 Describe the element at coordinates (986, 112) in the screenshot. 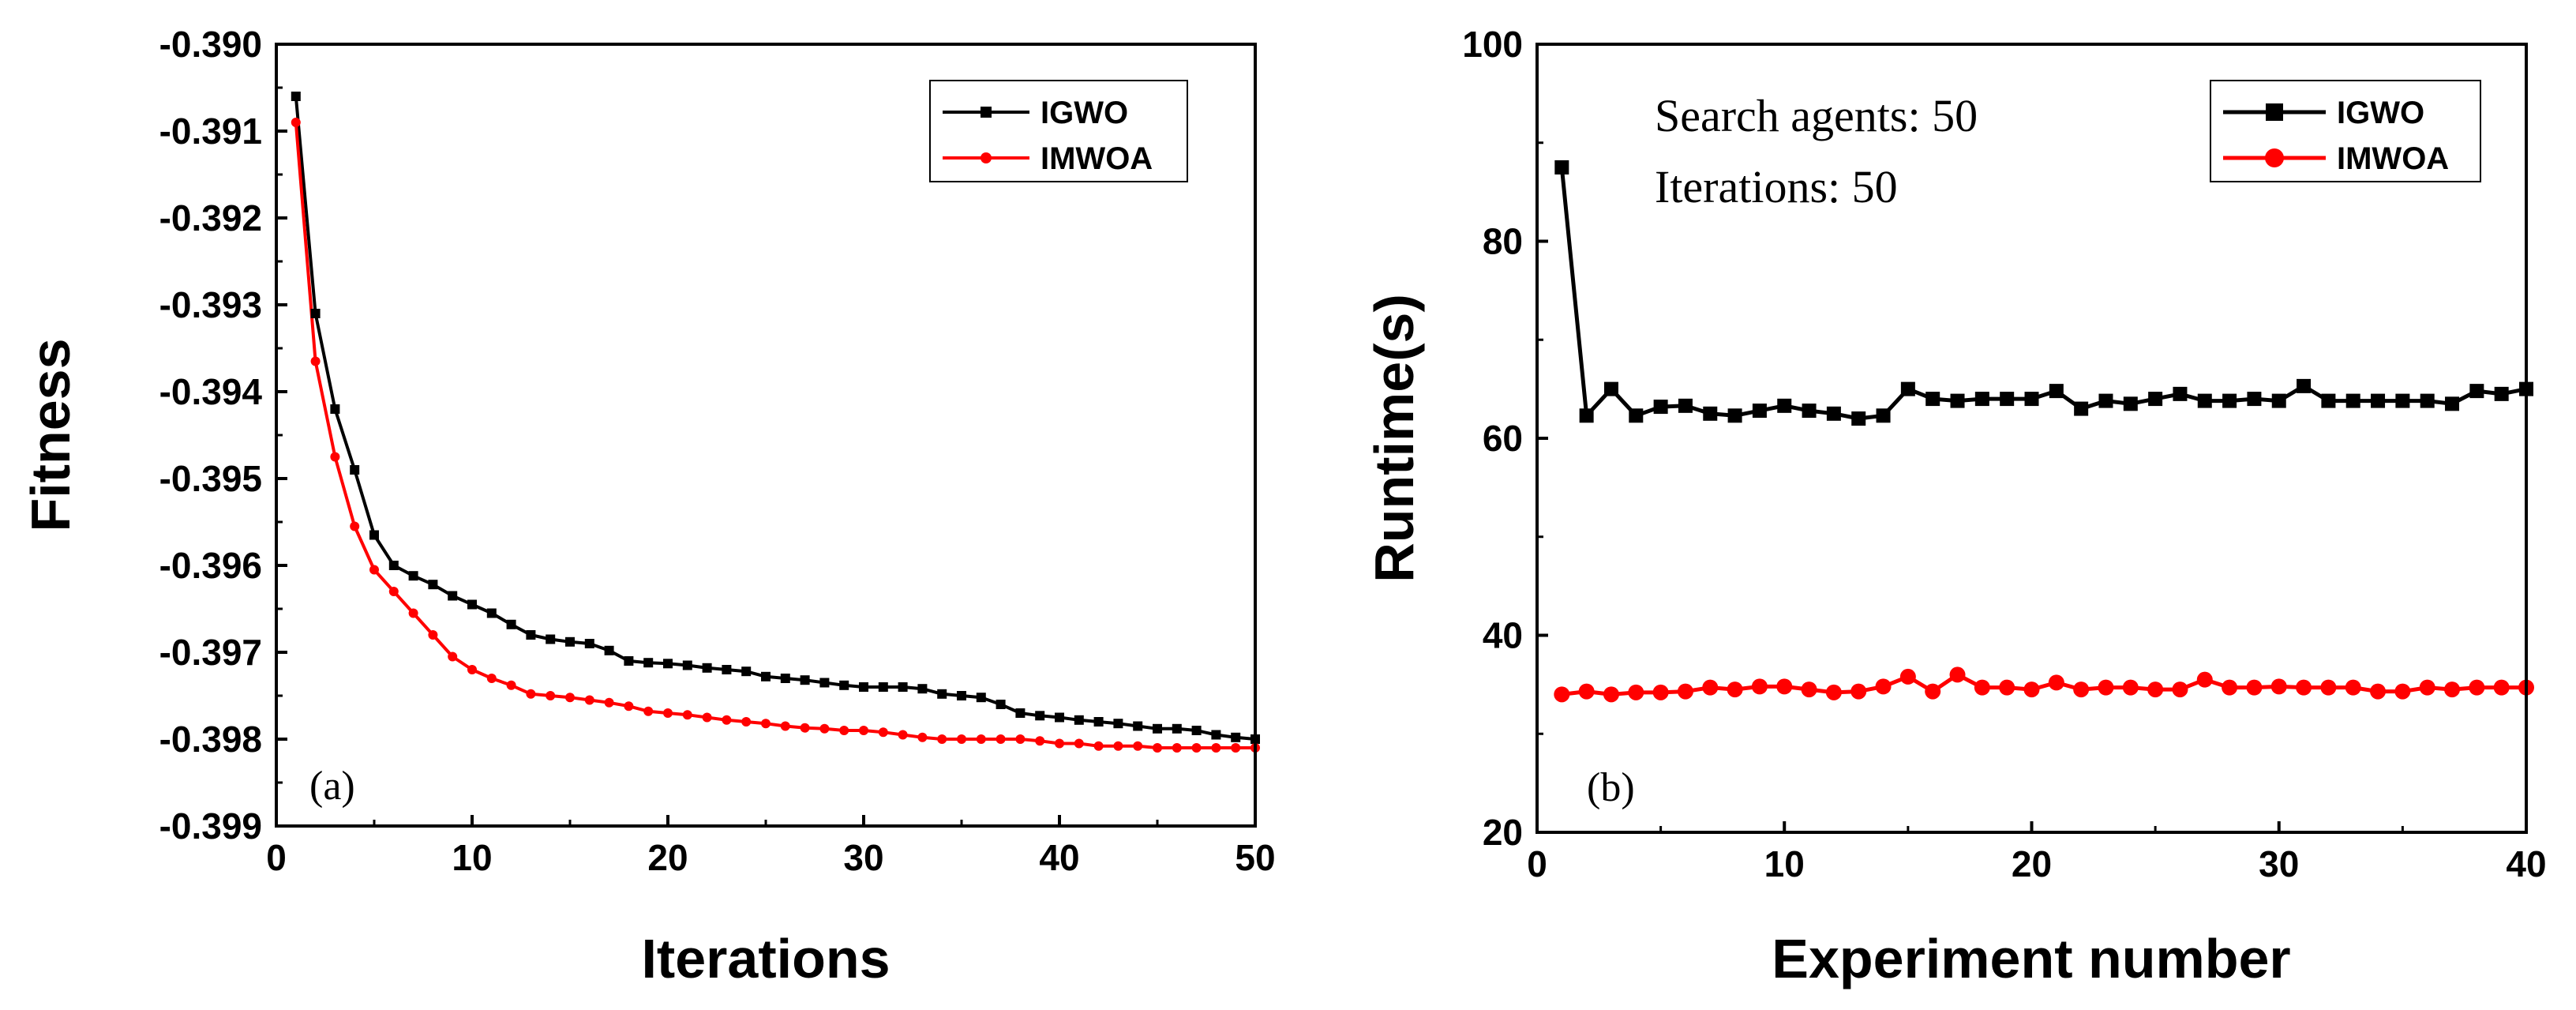

I see `legend-marker-igwo-a` at that location.